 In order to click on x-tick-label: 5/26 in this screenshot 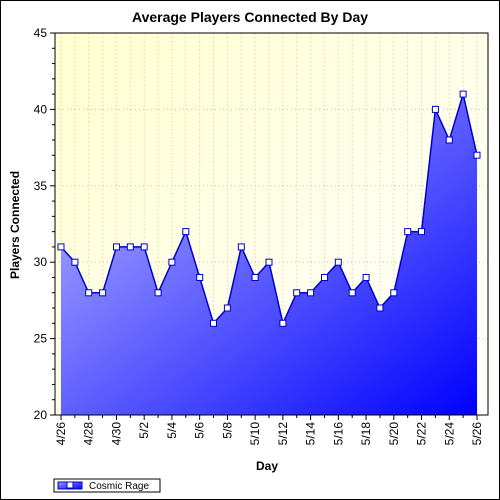, I will do `click(477, 434)`.